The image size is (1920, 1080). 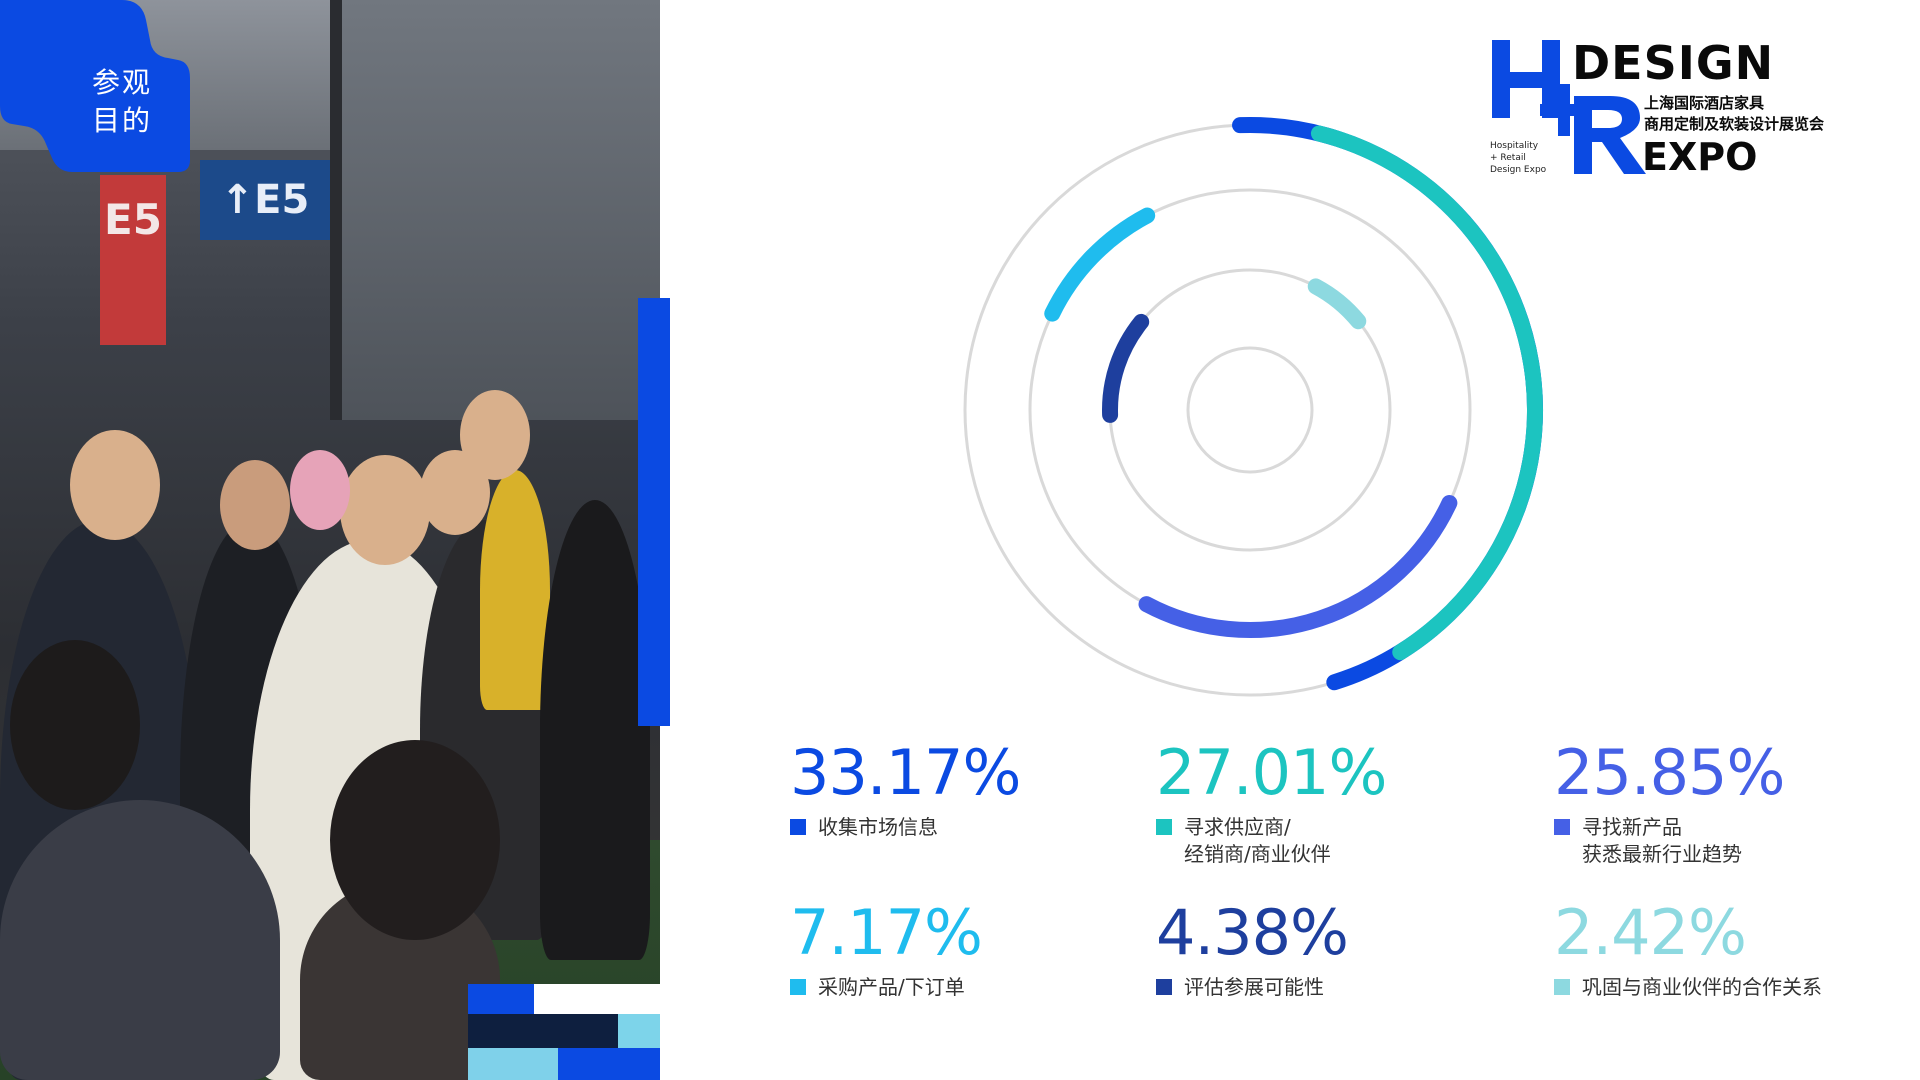 I want to click on stat-label-lines: 收集市场信息, so click(x=878, y=827).